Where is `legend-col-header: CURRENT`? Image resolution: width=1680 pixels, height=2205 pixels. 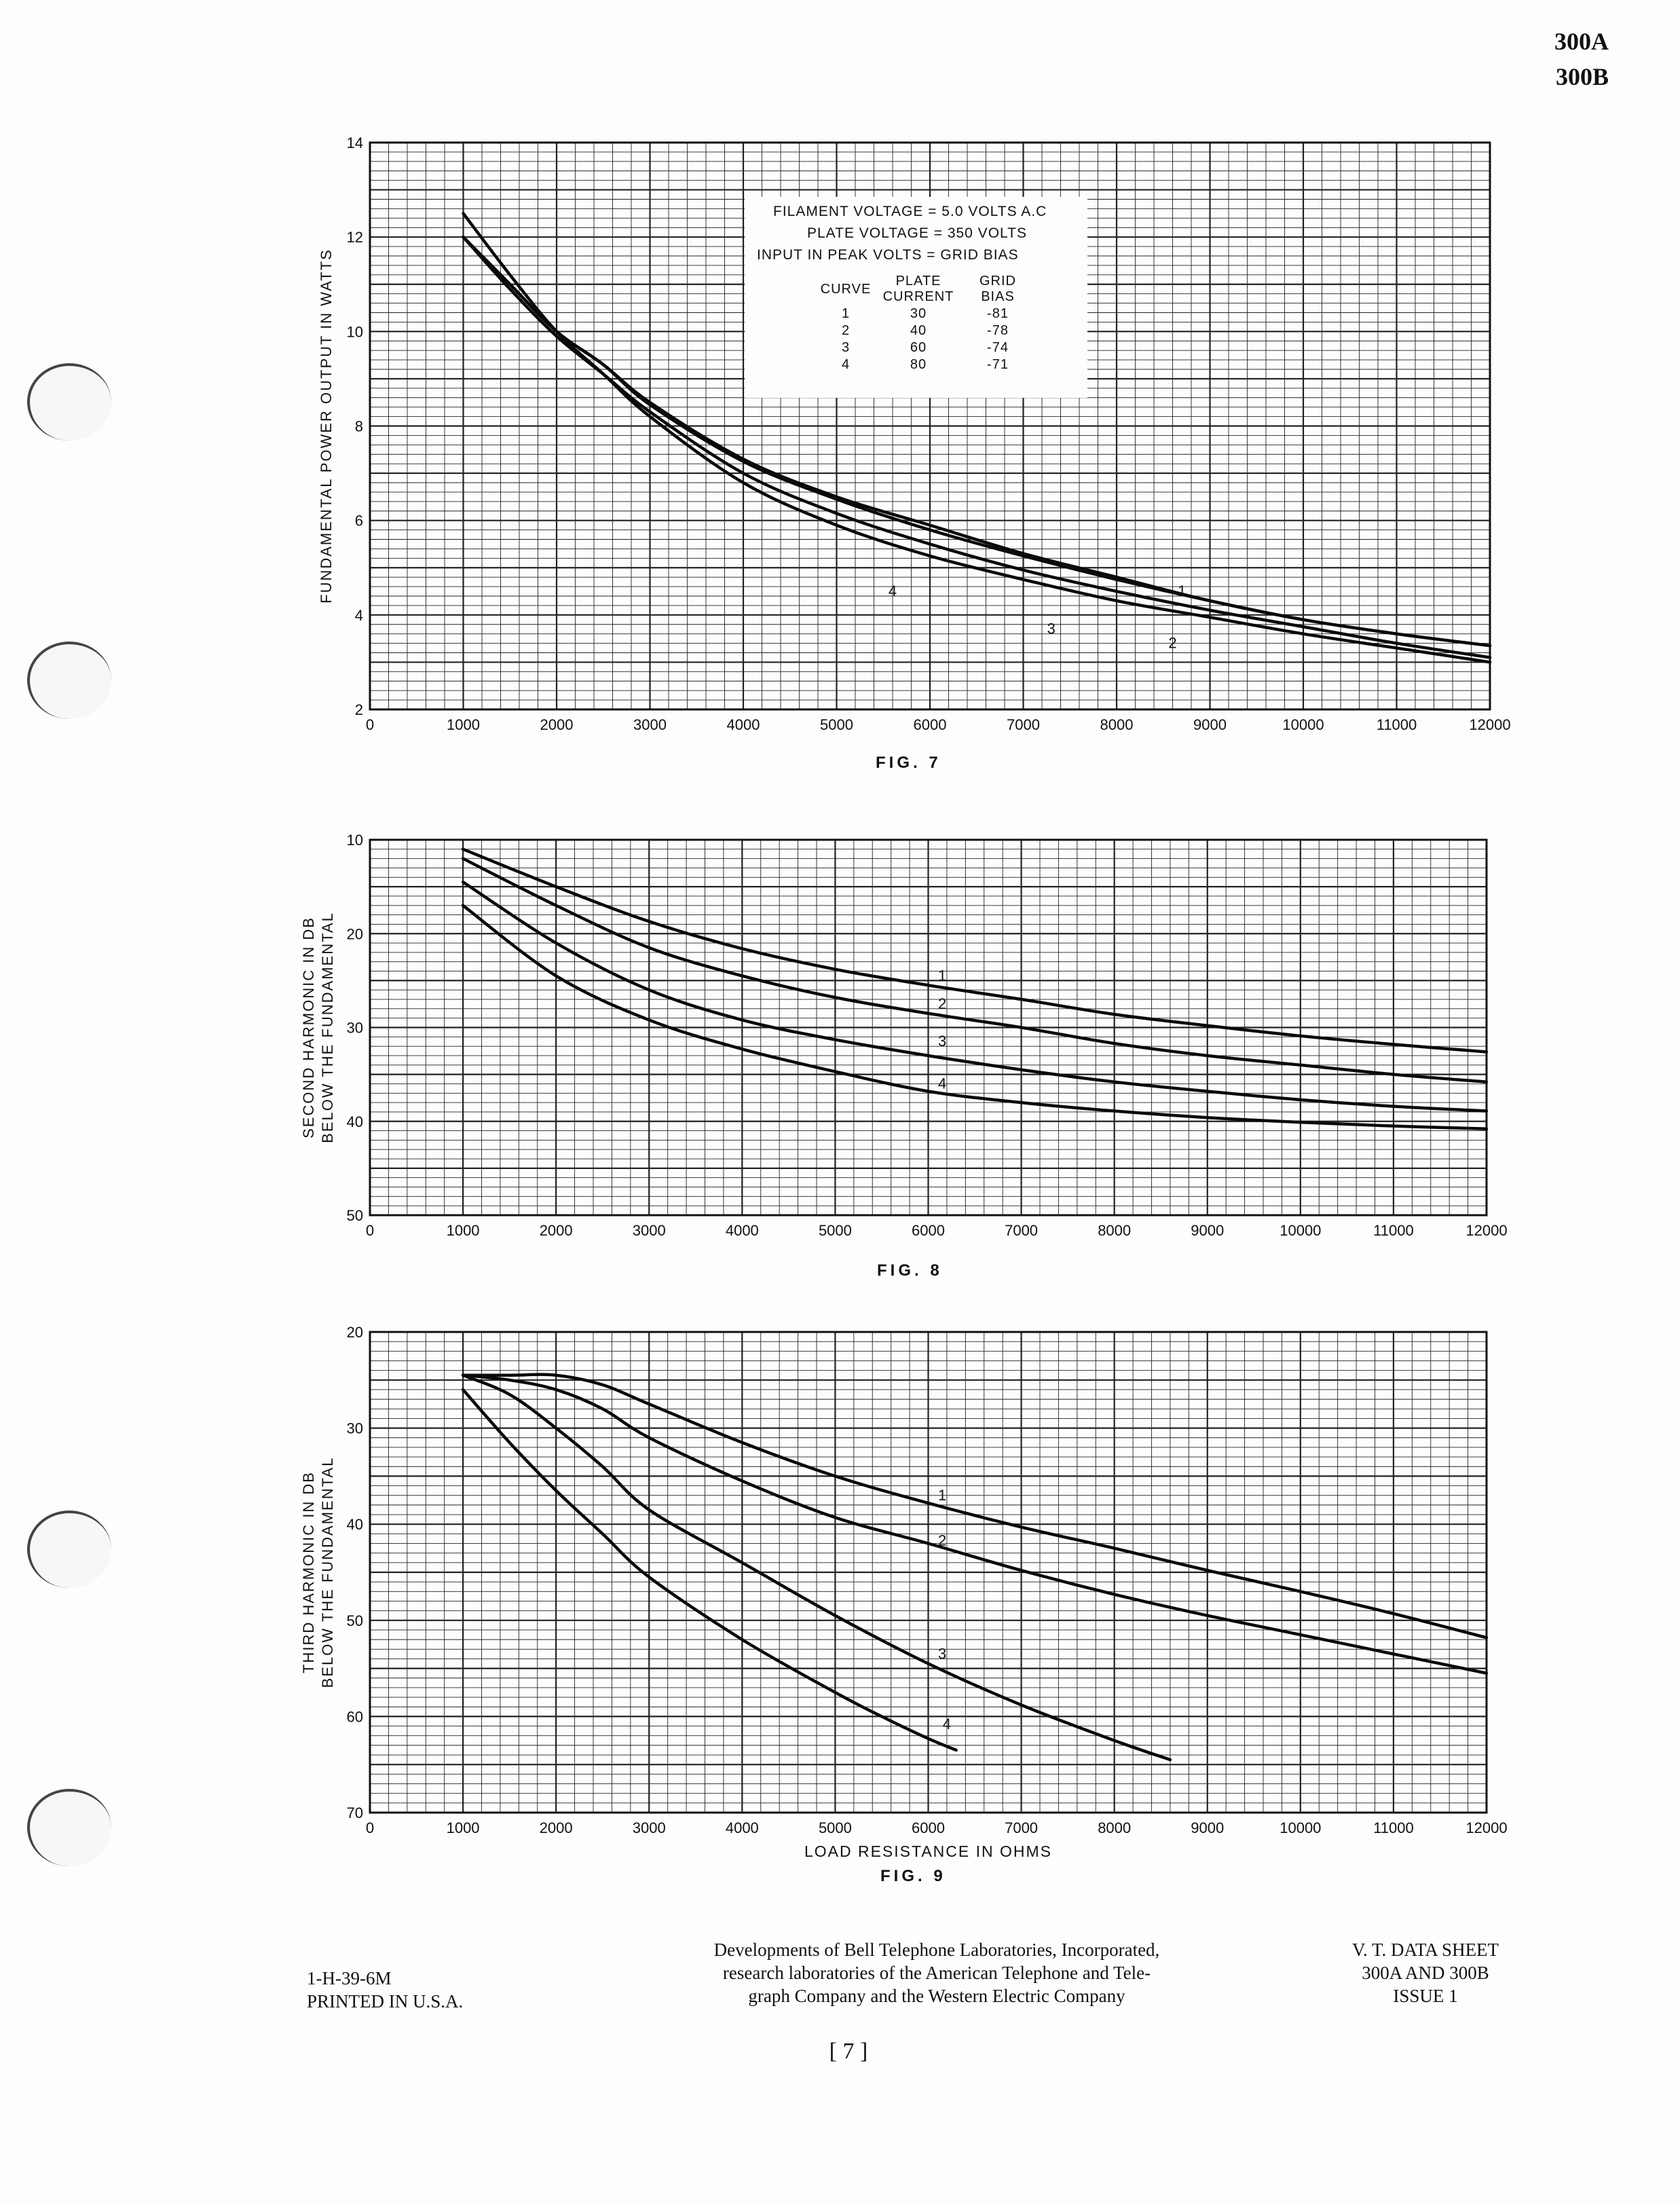 legend-col-header: CURRENT is located at coordinates (918, 296).